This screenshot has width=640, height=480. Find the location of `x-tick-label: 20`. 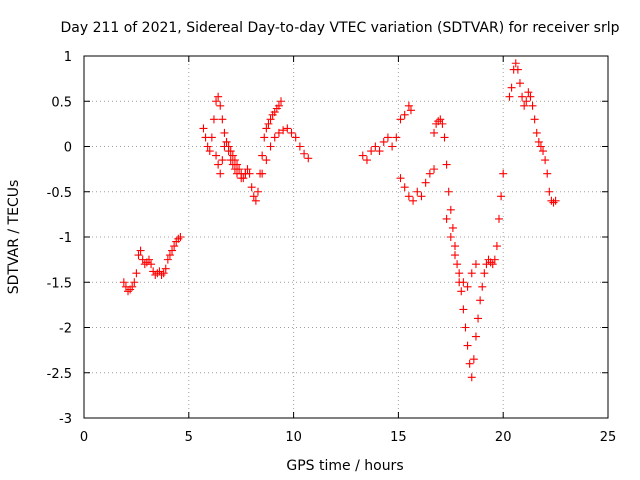

x-tick-label: 20 is located at coordinates (503, 437).